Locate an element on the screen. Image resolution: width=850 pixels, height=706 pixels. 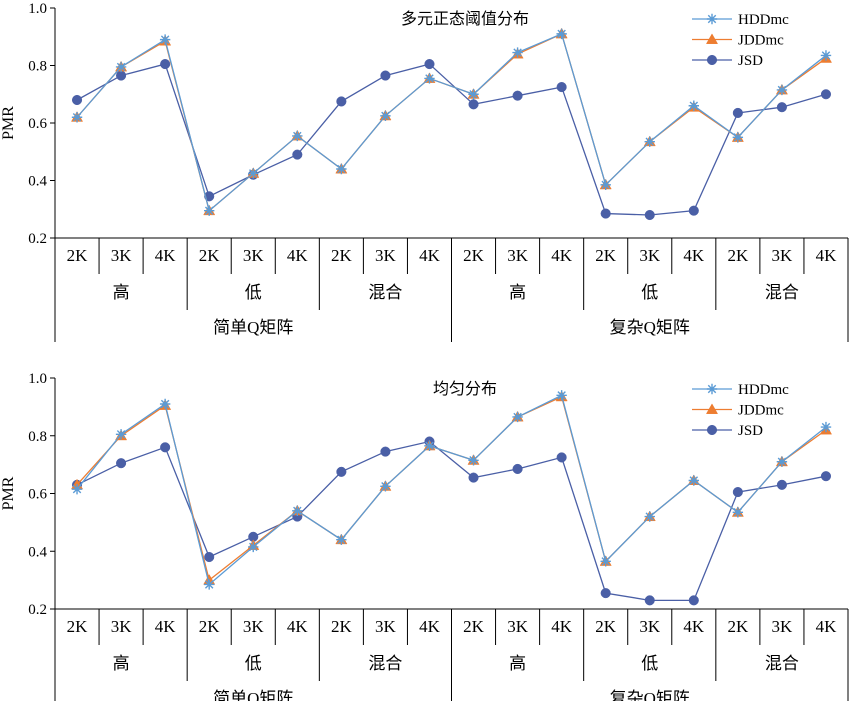
legend-item-jddmc: JDDmc is located at coordinates (738, 41).